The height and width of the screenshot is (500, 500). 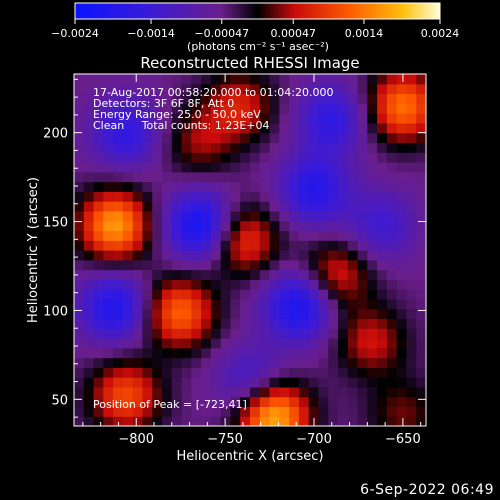 What do you see at coordinates (213, 92) in the screenshot?
I see `annotation-time-range: 17-Aug-2017 00:58:20.000 to 01:04:20.000` at bounding box center [213, 92].